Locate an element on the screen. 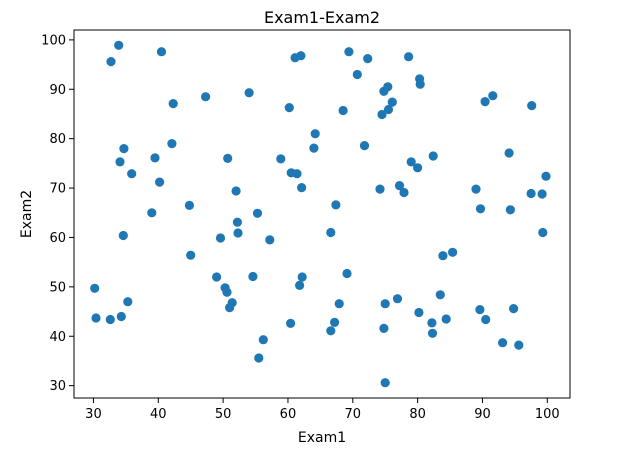 The height and width of the screenshot is (462, 630). y-tick-label: 90 is located at coordinates (57, 90).